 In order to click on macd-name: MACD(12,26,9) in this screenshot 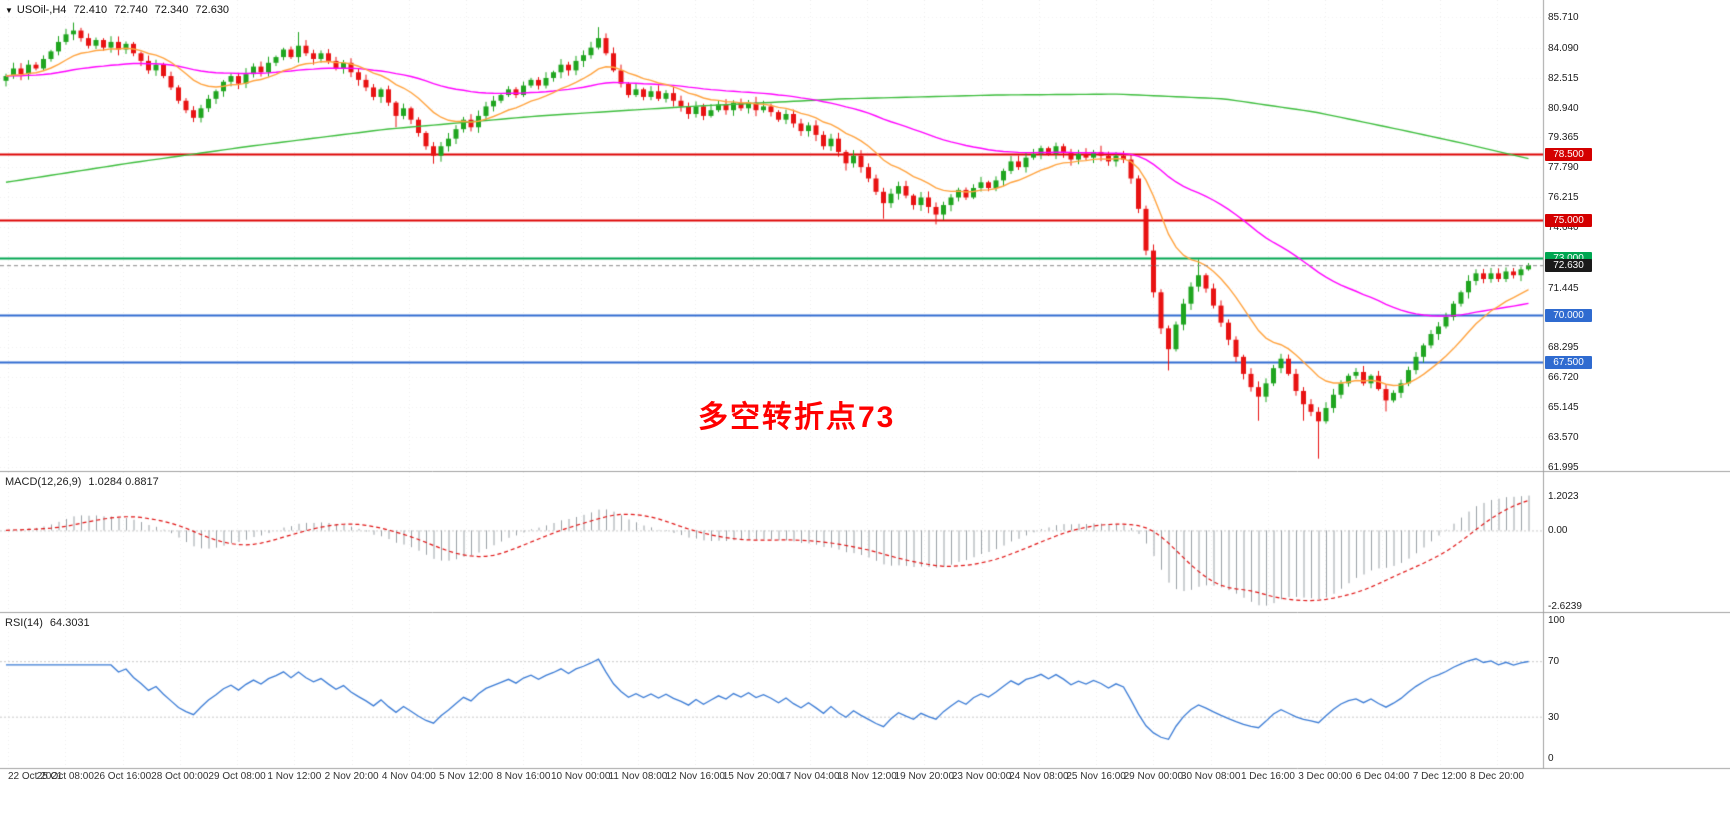, I will do `click(43, 482)`.